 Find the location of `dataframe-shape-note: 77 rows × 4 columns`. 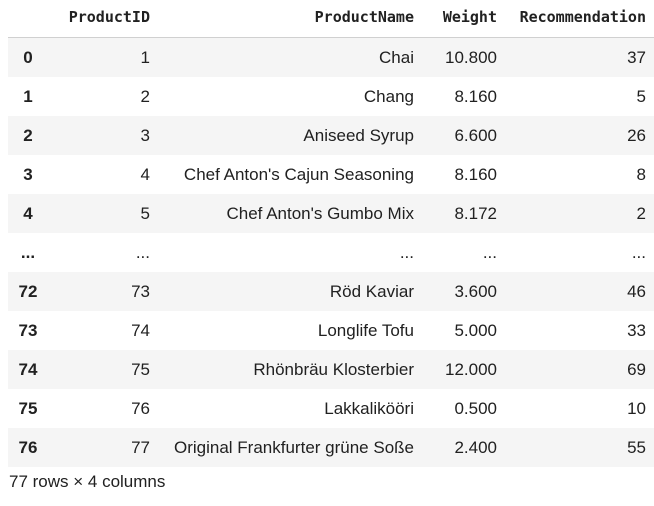

dataframe-shape-note: 77 rows × 4 columns is located at coordinates (87, 481).